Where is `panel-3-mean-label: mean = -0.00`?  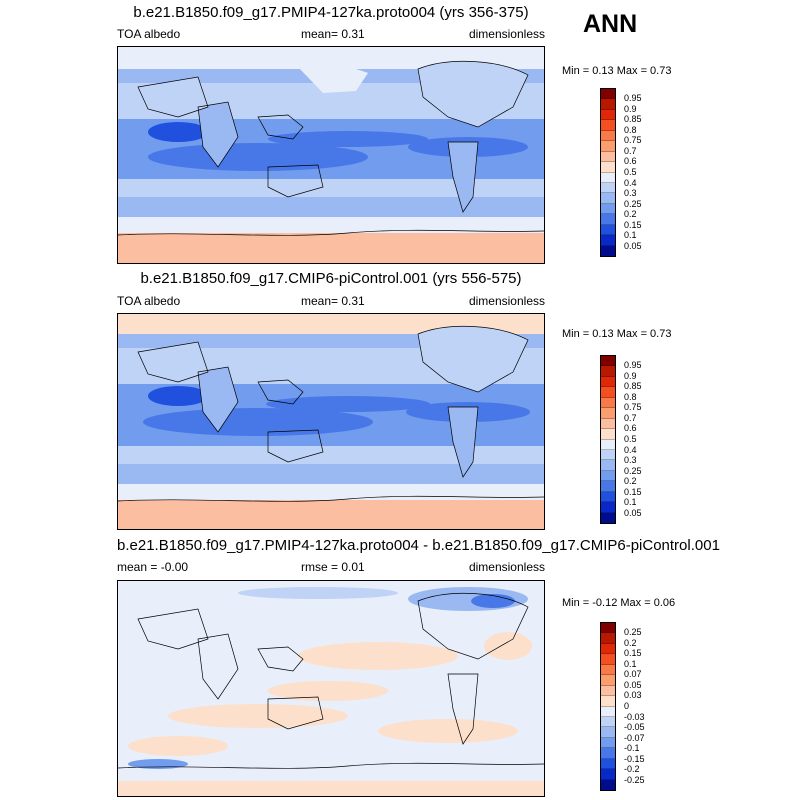 panel-3-mean-label: mean = -0.00 is located at coordinates (153, 567).